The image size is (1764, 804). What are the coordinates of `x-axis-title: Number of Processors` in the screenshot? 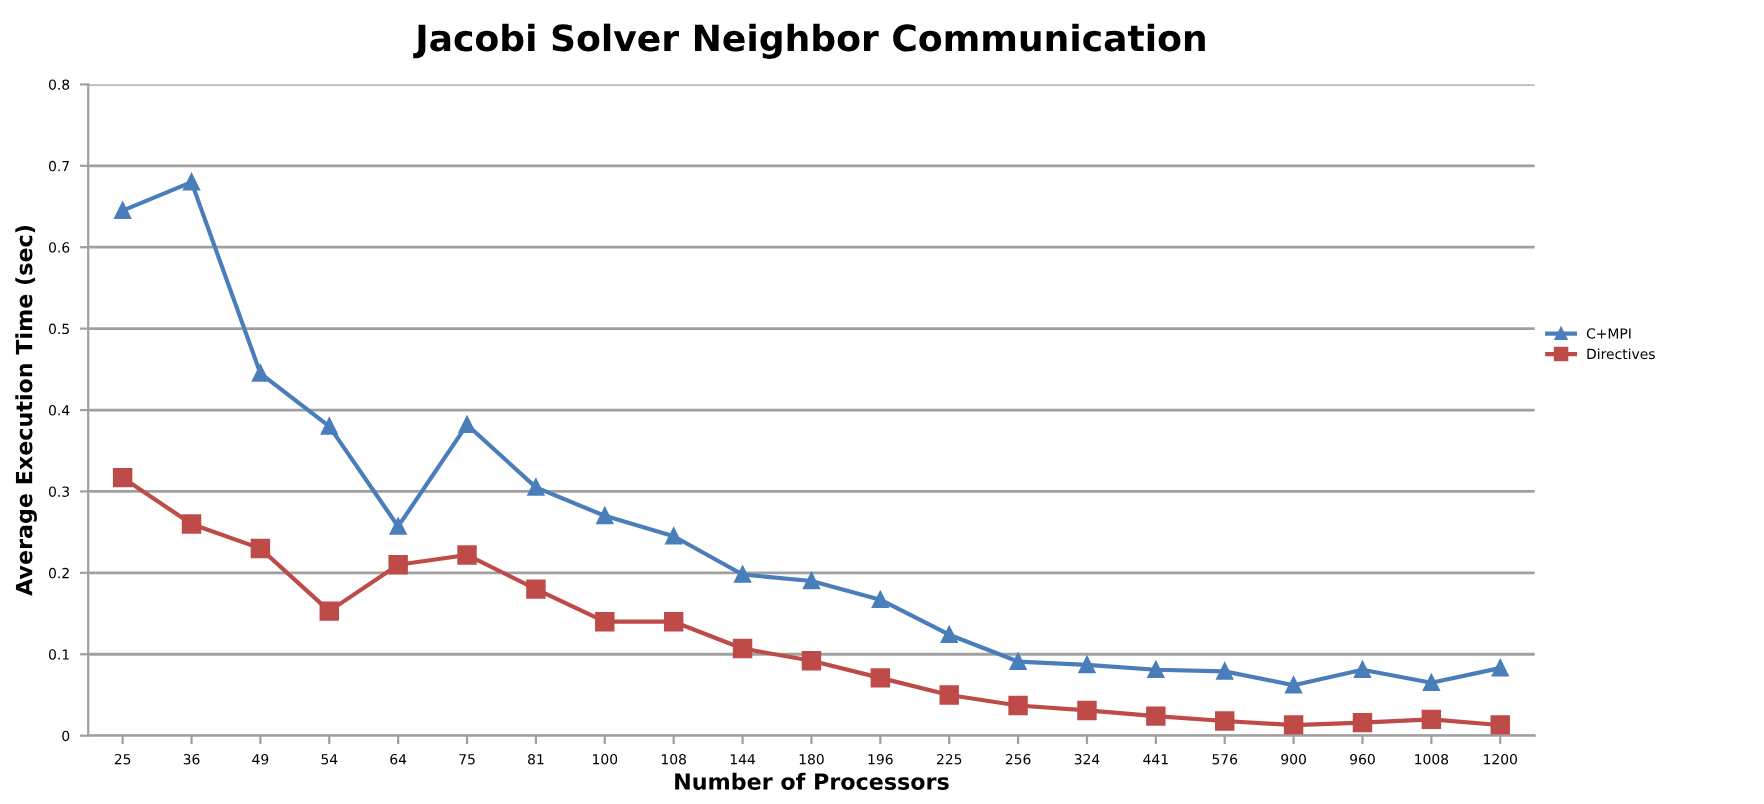 It's located at (812, 781).